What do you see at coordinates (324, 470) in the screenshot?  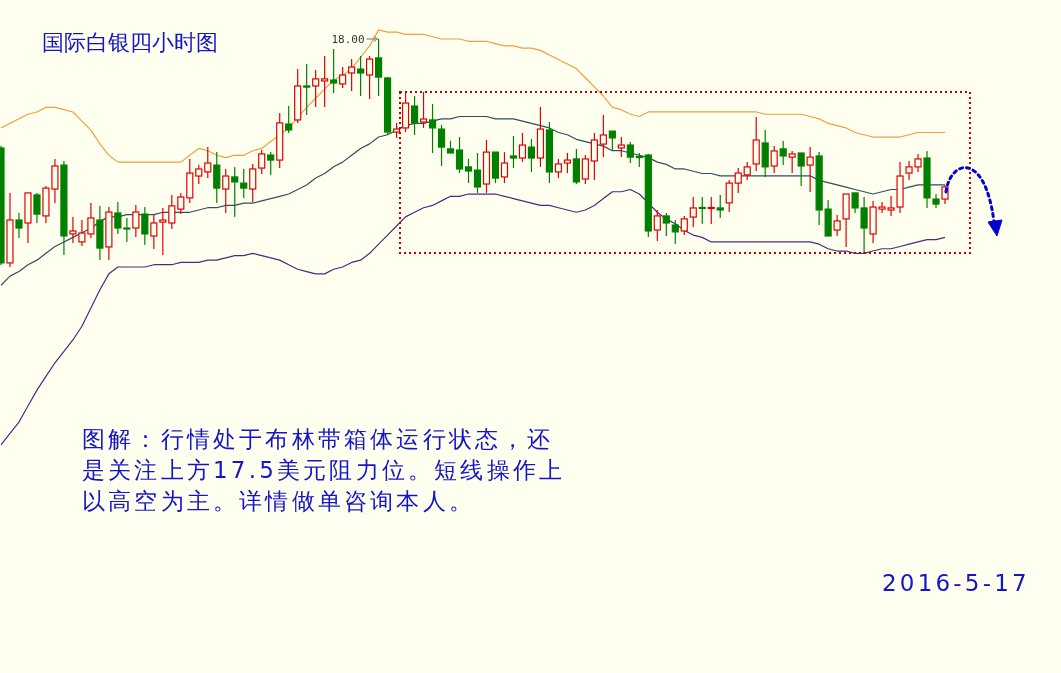 I see `text: 图解：行情处于布林带箱体运行状态，还是关注上方17.5美元阻力位。短线操作上以高空为主。详情做单咨询本人。` at bounding box center [324, 470].